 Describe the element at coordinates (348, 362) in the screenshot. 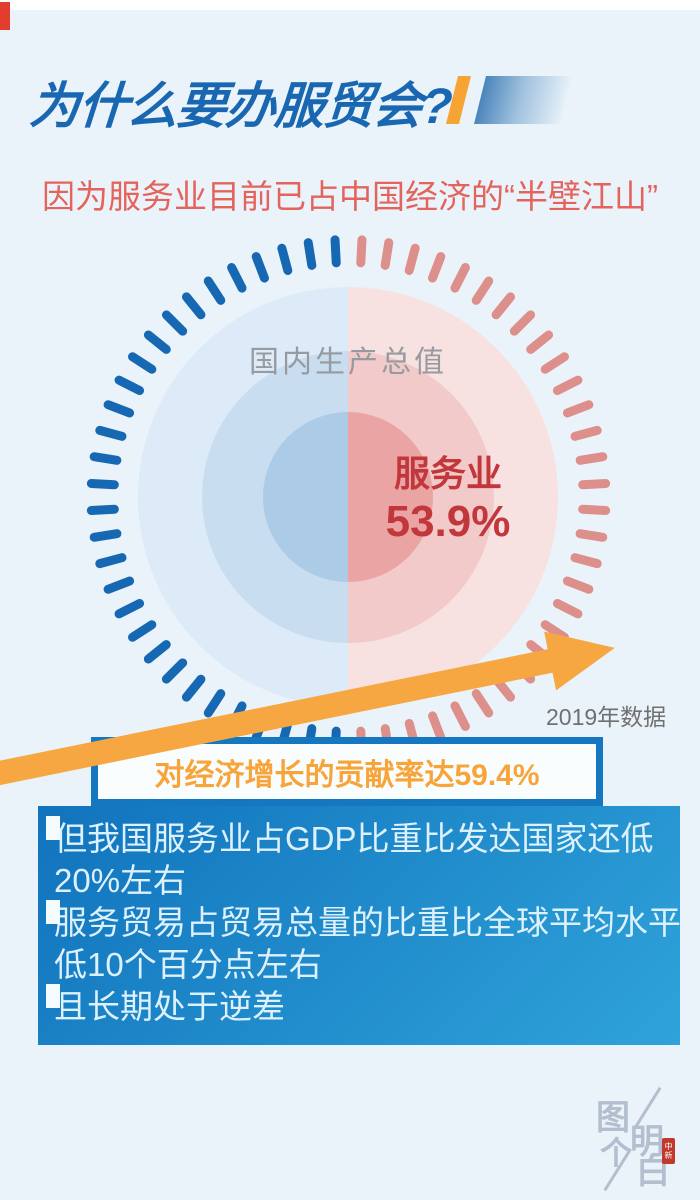

I see `gauge-center-label: 国内生产总值` at that location.